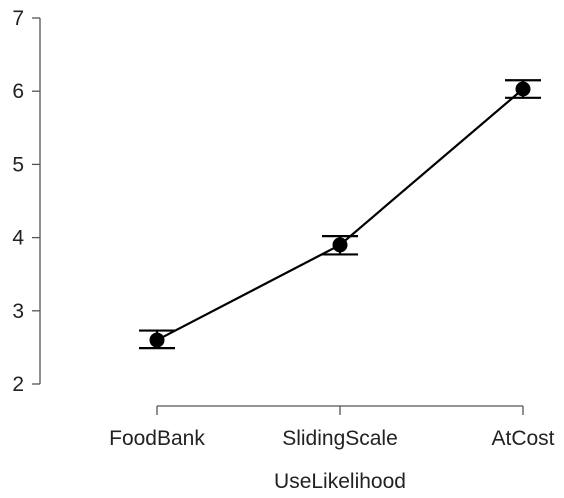 This screenshot has height=498, width=564. I want to click on x-tick-label: SlidingScale, so click(340, 438).